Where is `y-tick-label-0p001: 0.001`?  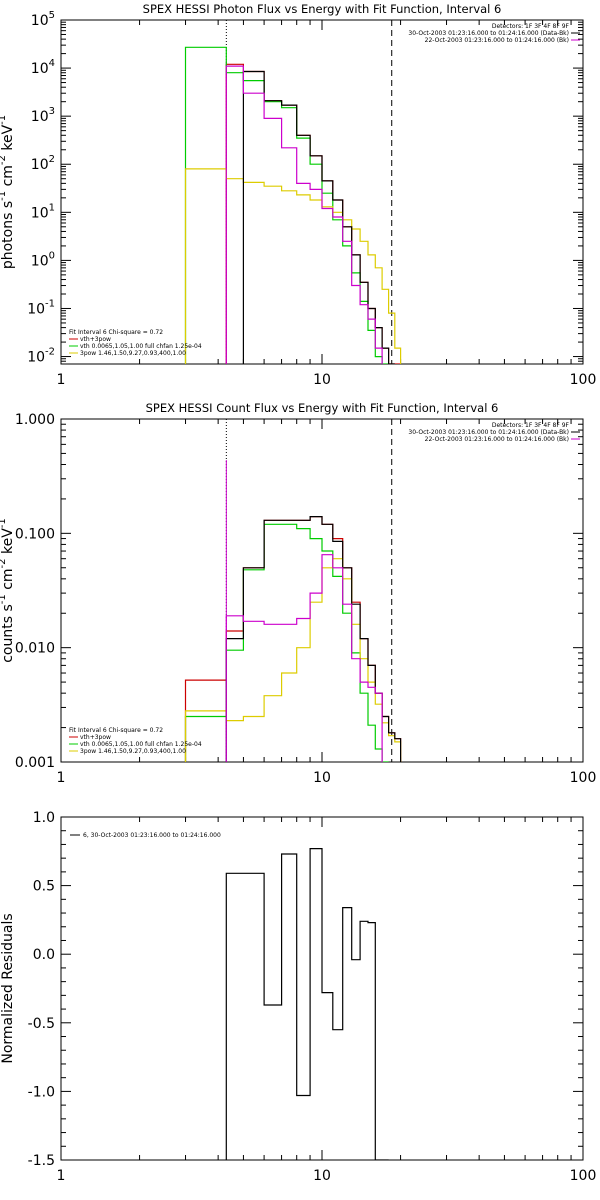 y-tick-label-0p001: 0.001 is located at coordinates (35, 763).